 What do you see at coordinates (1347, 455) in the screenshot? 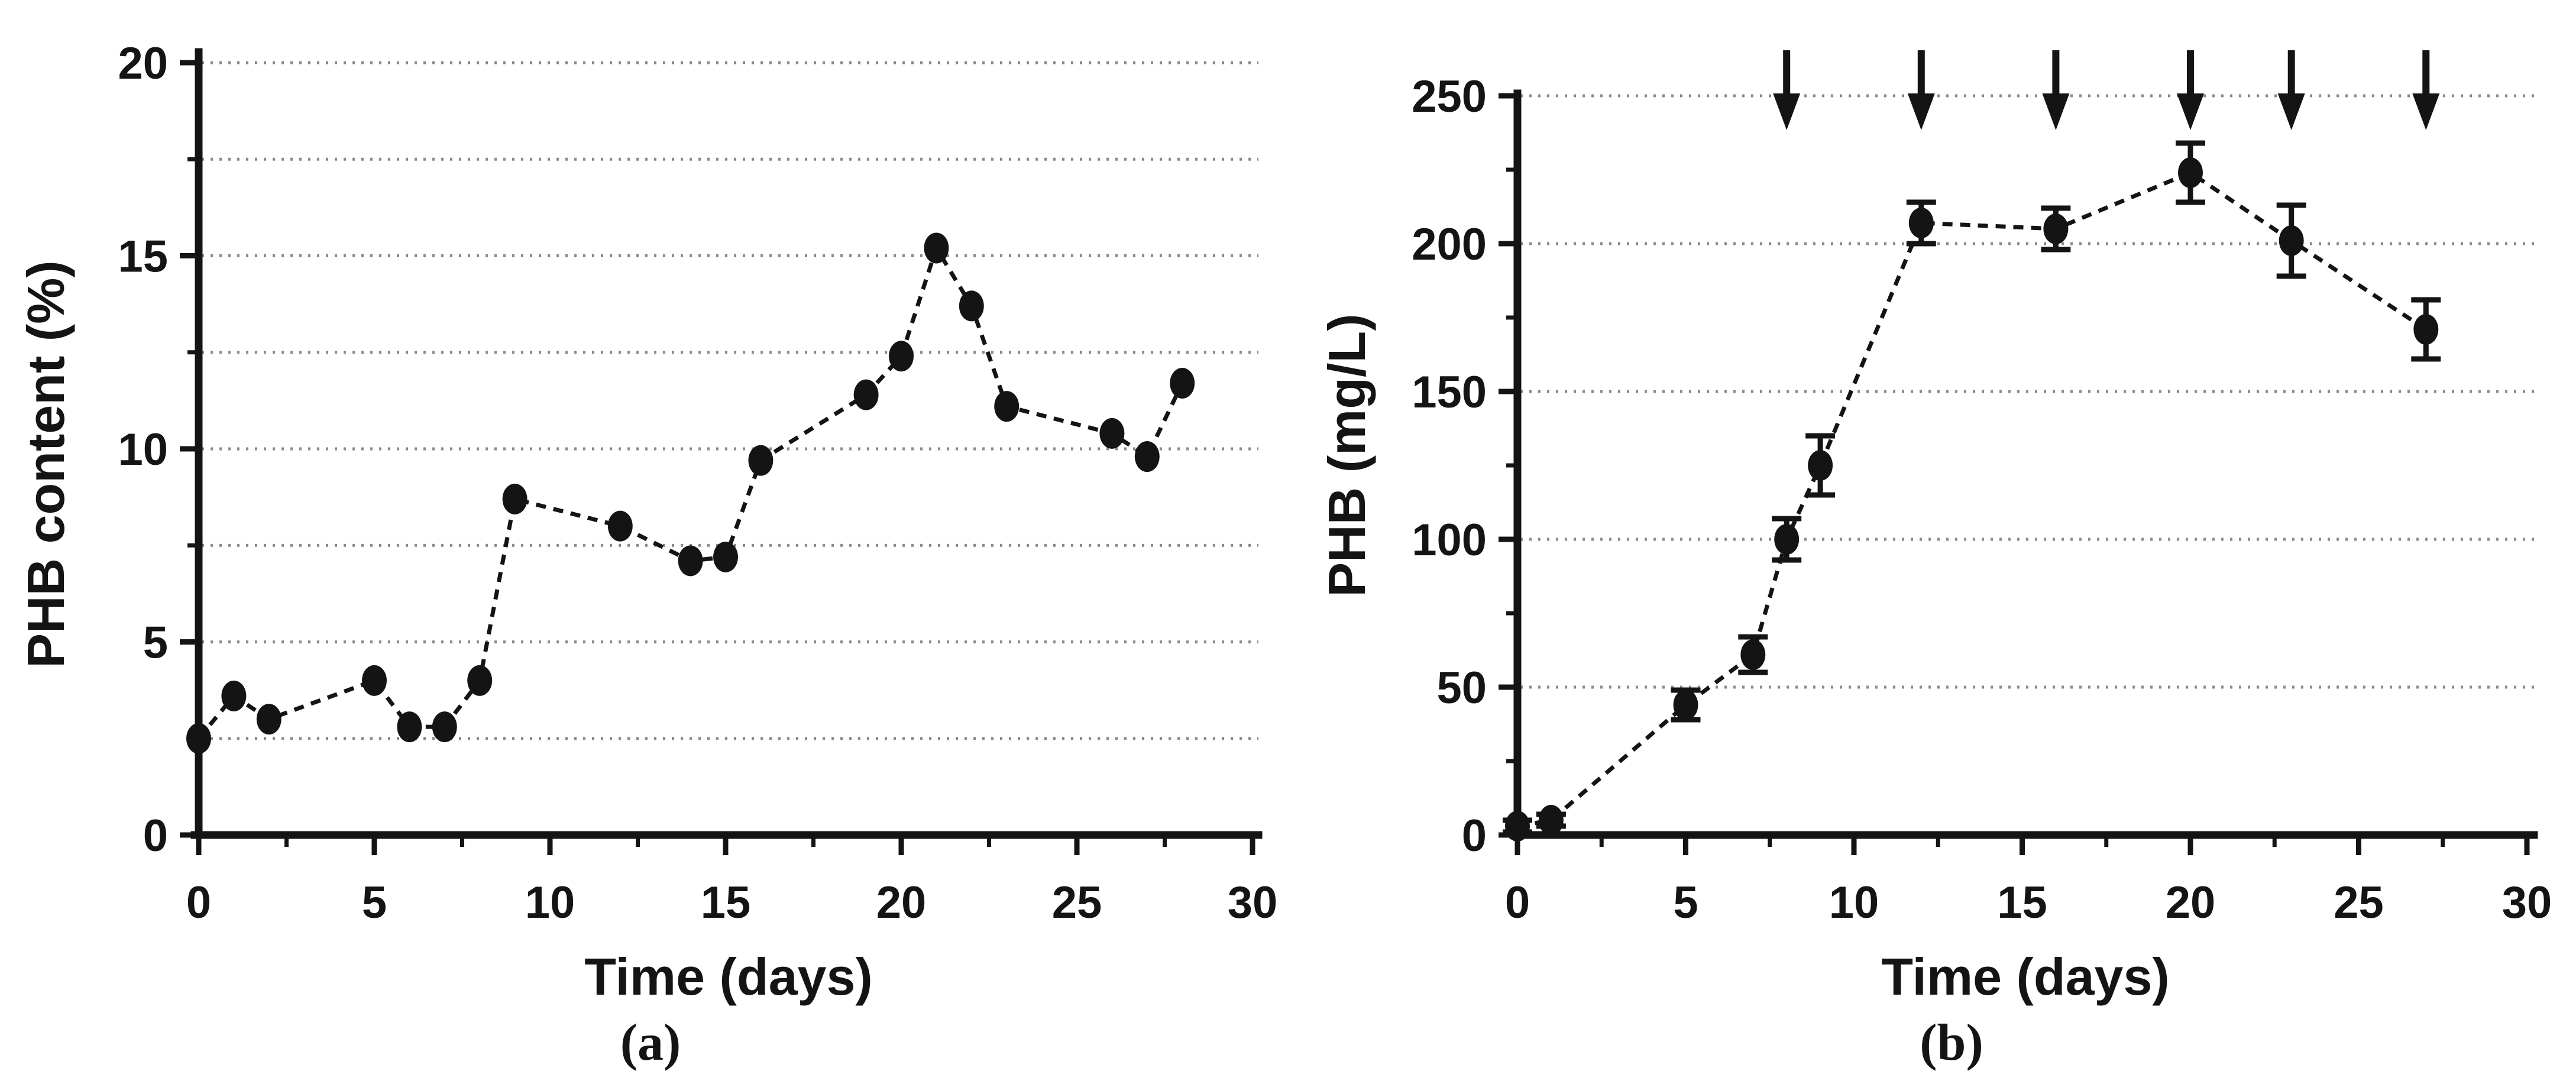
I see `chart-b-y-axis-title: PHB (mg/L)` at bounding box center [1347, 455].